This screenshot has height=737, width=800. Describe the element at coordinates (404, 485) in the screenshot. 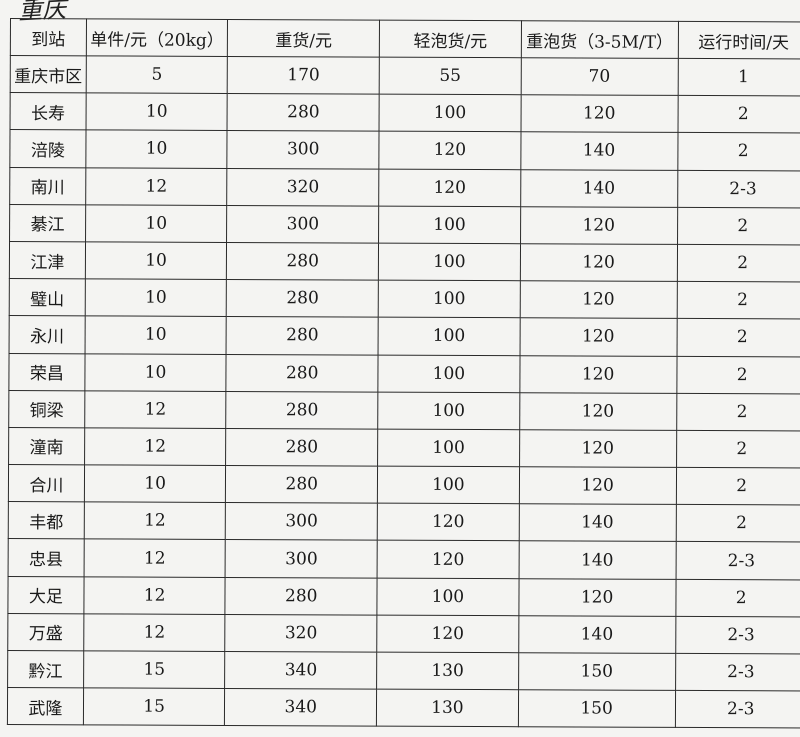

I see `table-row: 合川 10 280 100 120 2` at that location.